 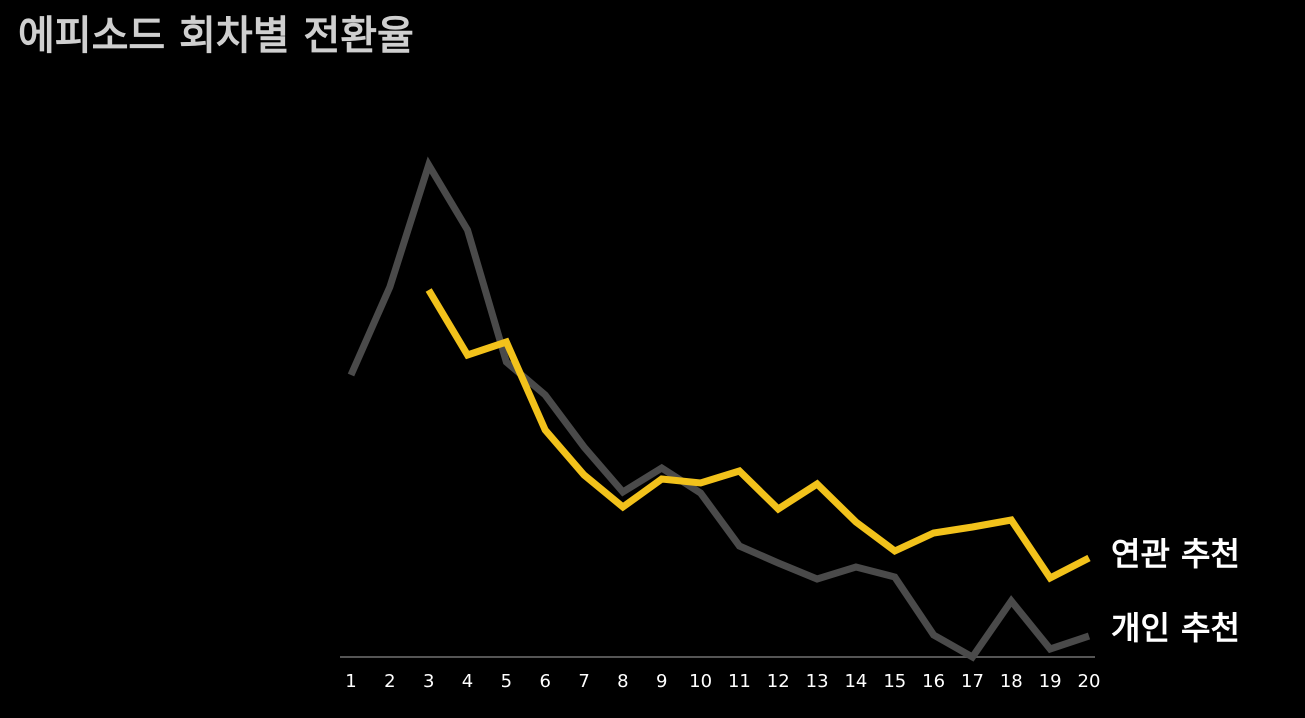 What do you see at coordinates (389, 681) in the screenshot?
I see `x-tick-label: 2` at bounding box center [389, 681].